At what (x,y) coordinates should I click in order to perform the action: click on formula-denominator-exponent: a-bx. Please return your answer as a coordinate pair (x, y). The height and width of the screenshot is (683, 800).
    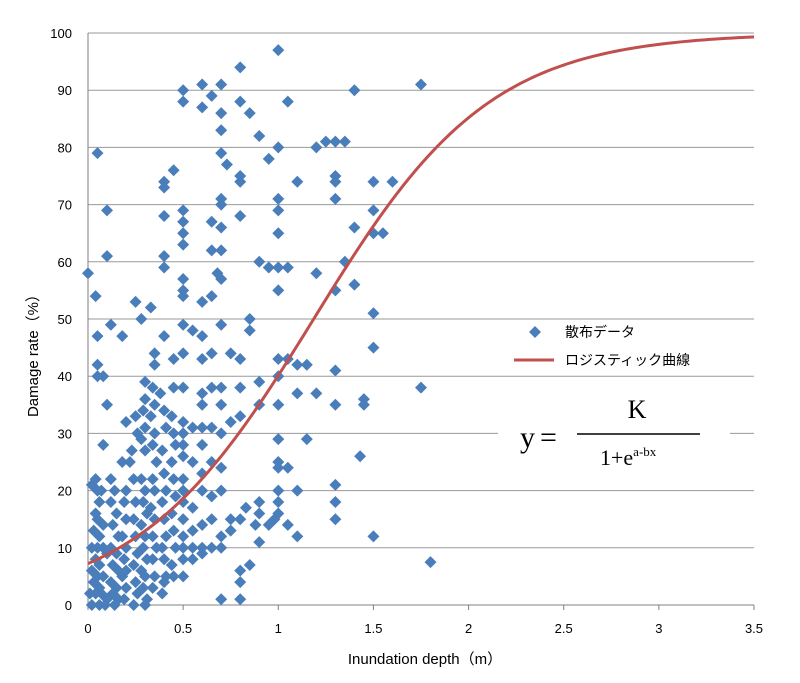
    Looking at the image, I should click on (645, 451).